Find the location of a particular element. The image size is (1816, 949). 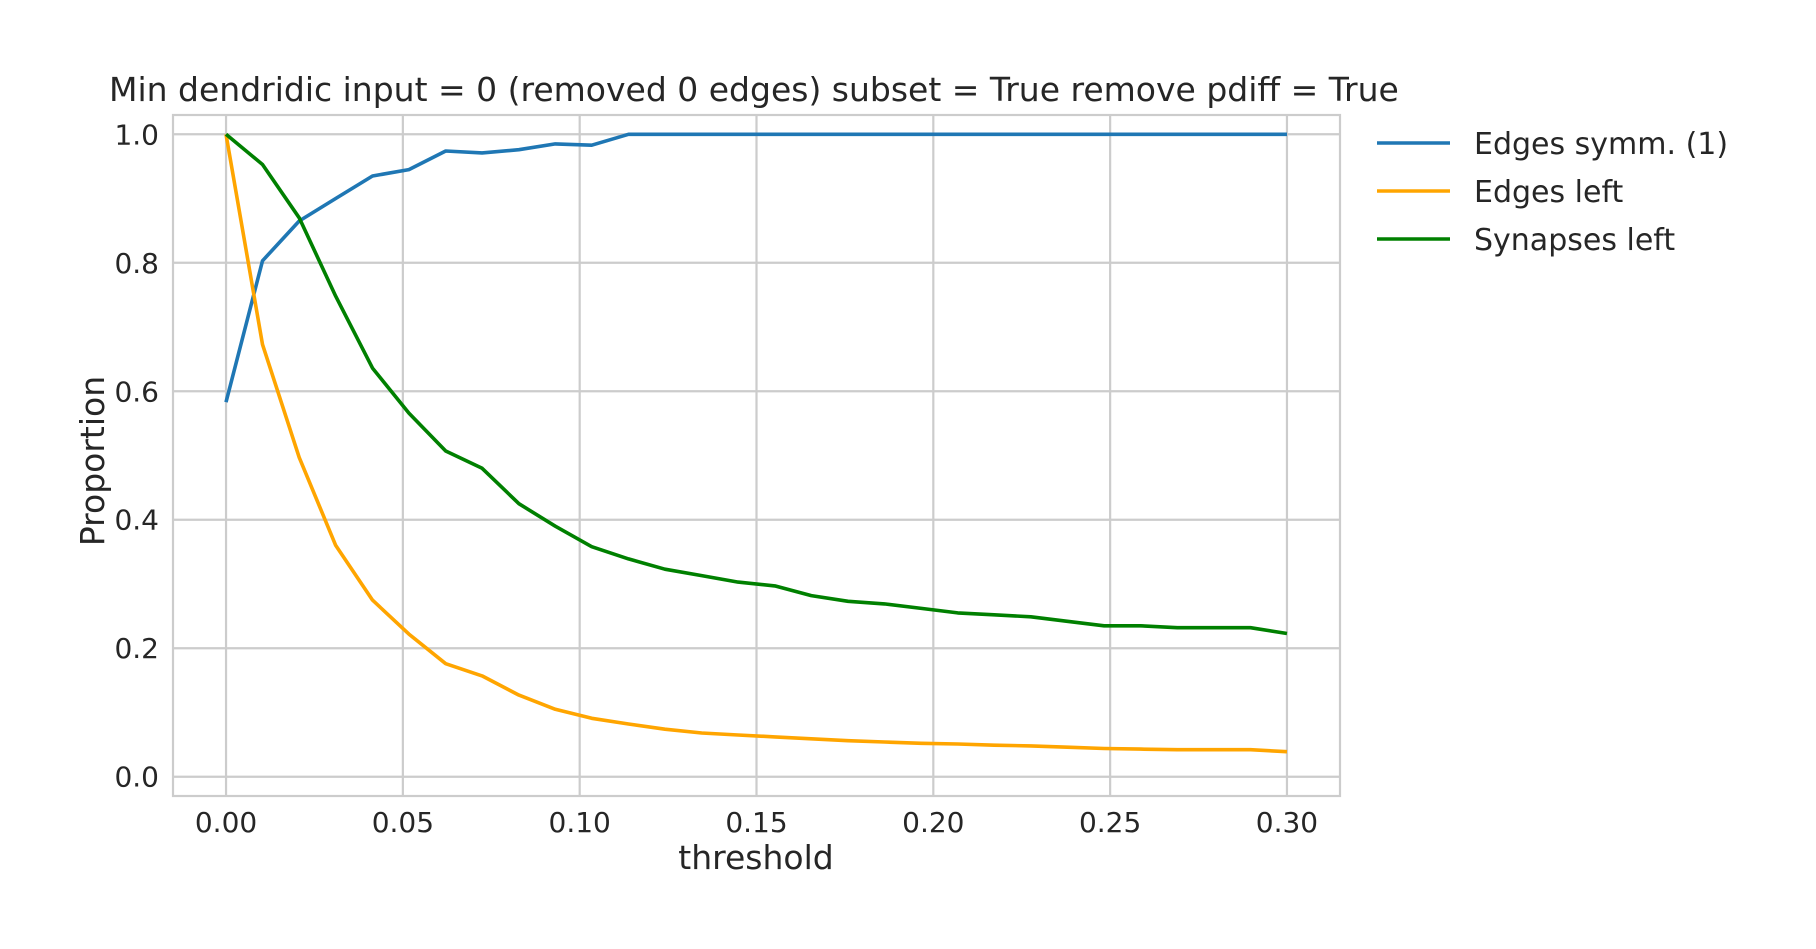

x-tick-label: 0.10 is located at coordinates (580, 822).